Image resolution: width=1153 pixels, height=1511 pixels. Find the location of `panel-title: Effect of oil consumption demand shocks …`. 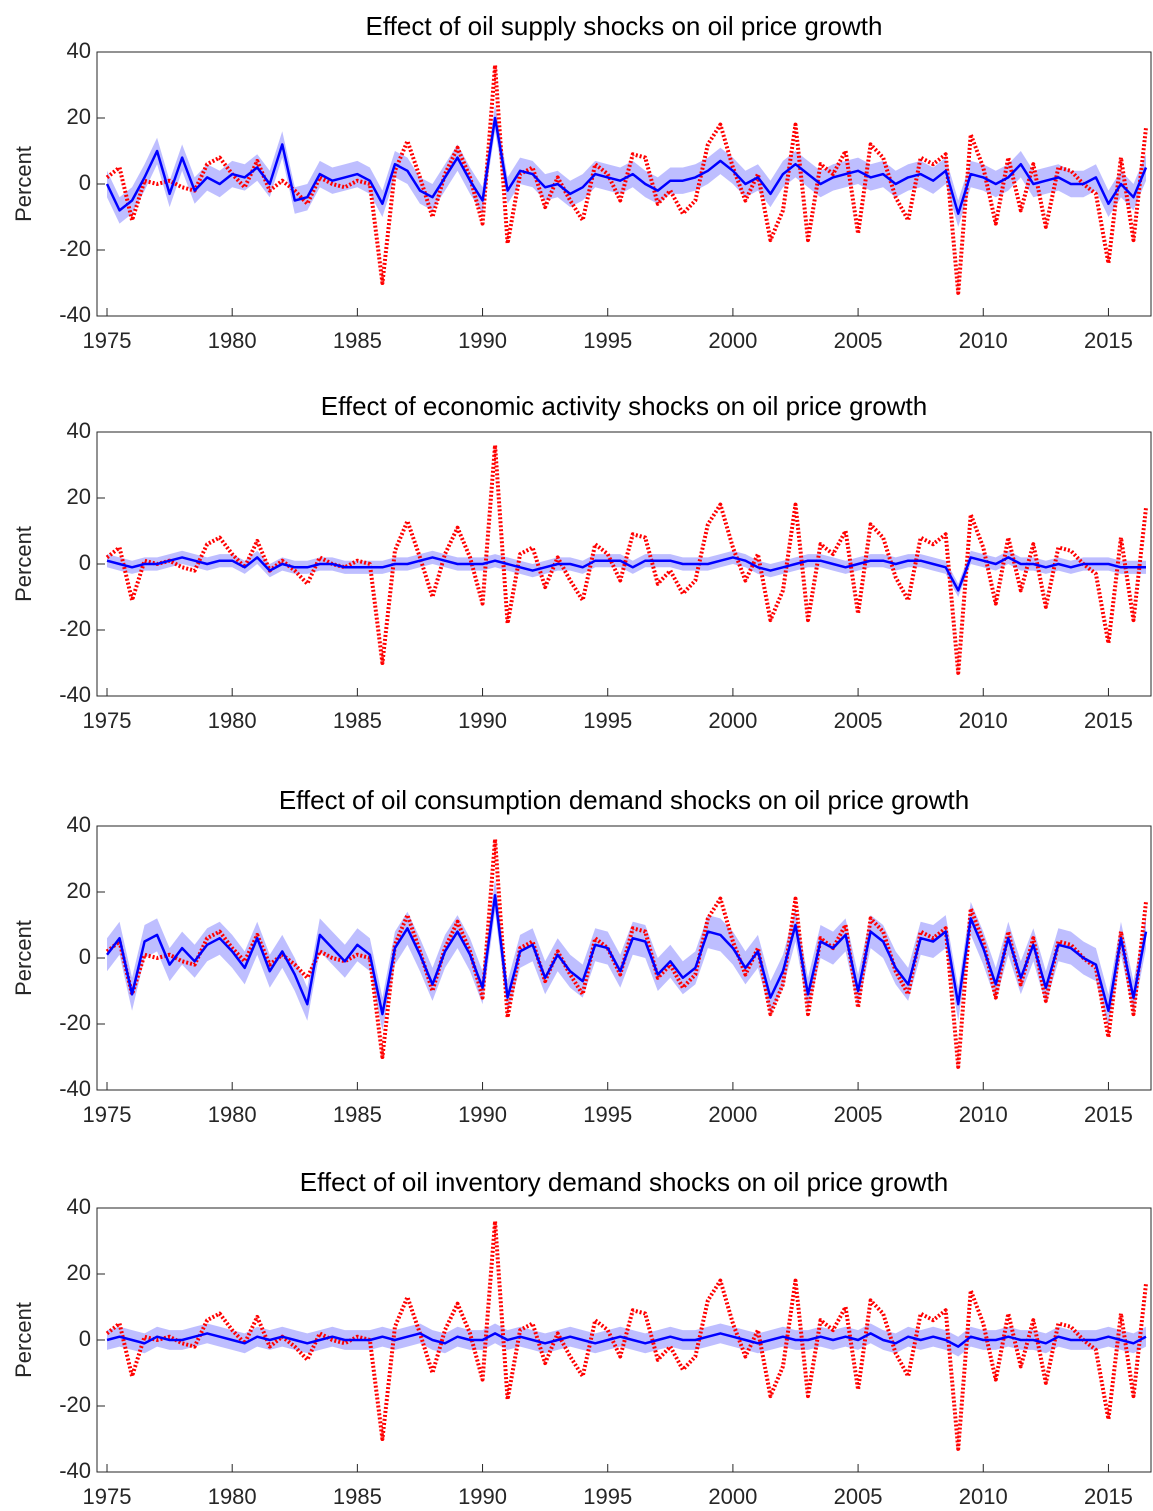

panel-title: Effect of oil consumption demand shocks … is located at coordinates (624, 800).